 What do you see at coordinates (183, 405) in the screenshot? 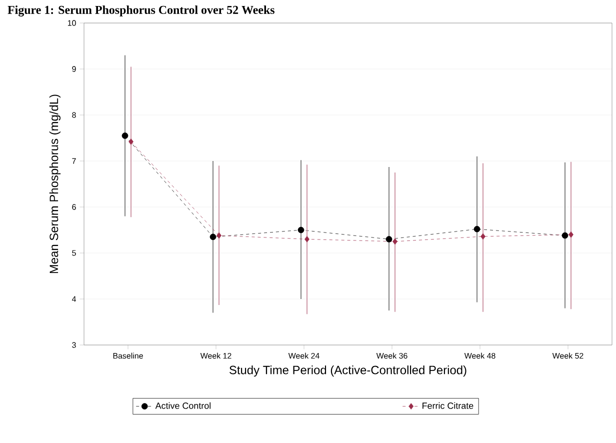
I see `legend-label: Active Control` at bounding box center [183, 405].